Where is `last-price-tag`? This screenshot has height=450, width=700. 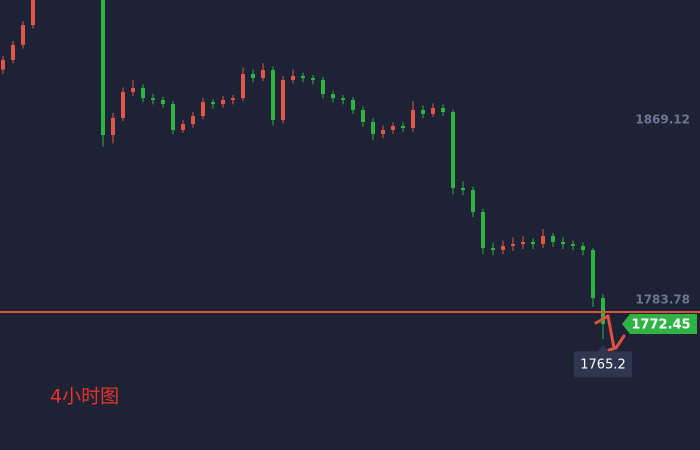 last-price-tag is located at coordinates (659, 323).